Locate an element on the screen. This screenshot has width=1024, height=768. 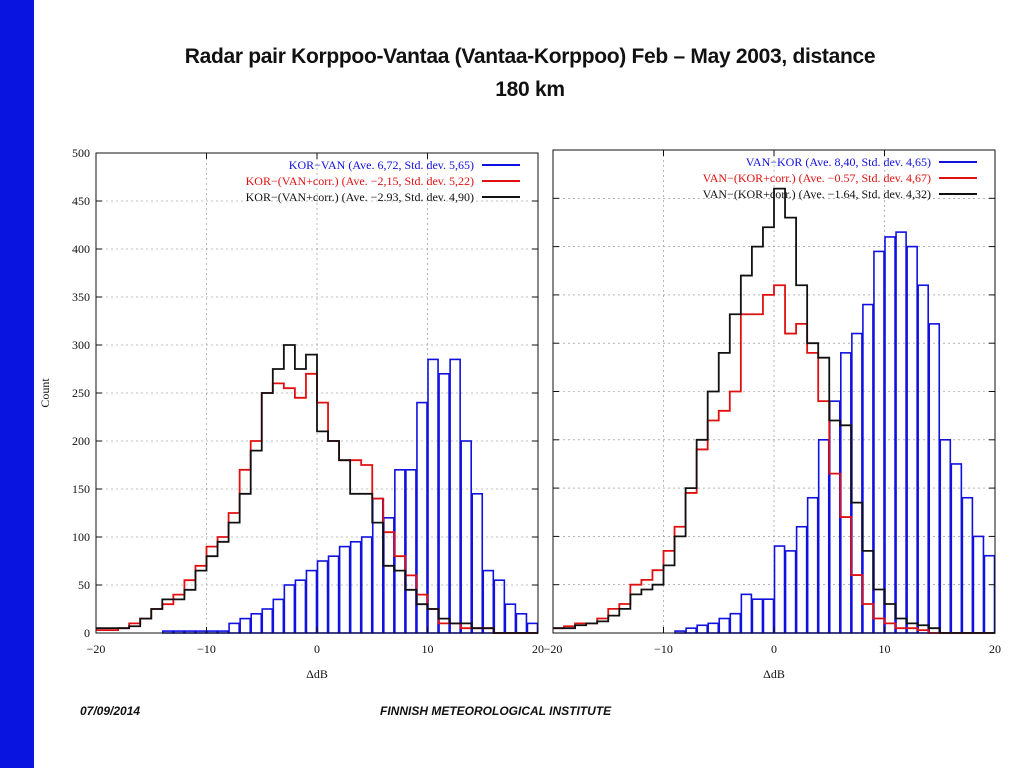
y-axis-label: Count is located at coordinates (45, 393).